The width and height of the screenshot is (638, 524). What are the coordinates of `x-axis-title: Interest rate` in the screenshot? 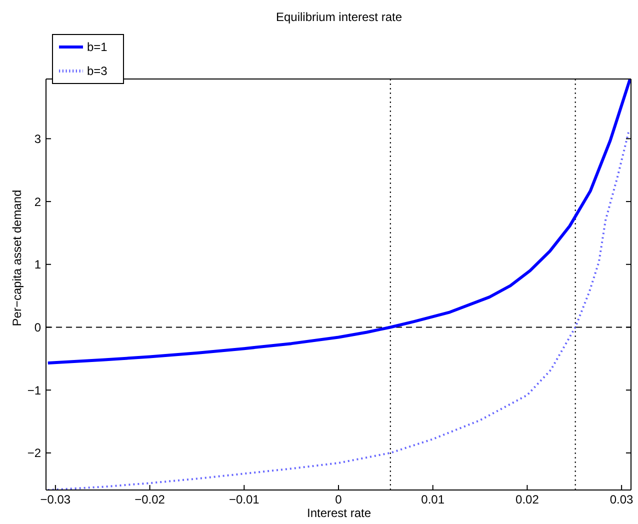 It's located at (339, 513).